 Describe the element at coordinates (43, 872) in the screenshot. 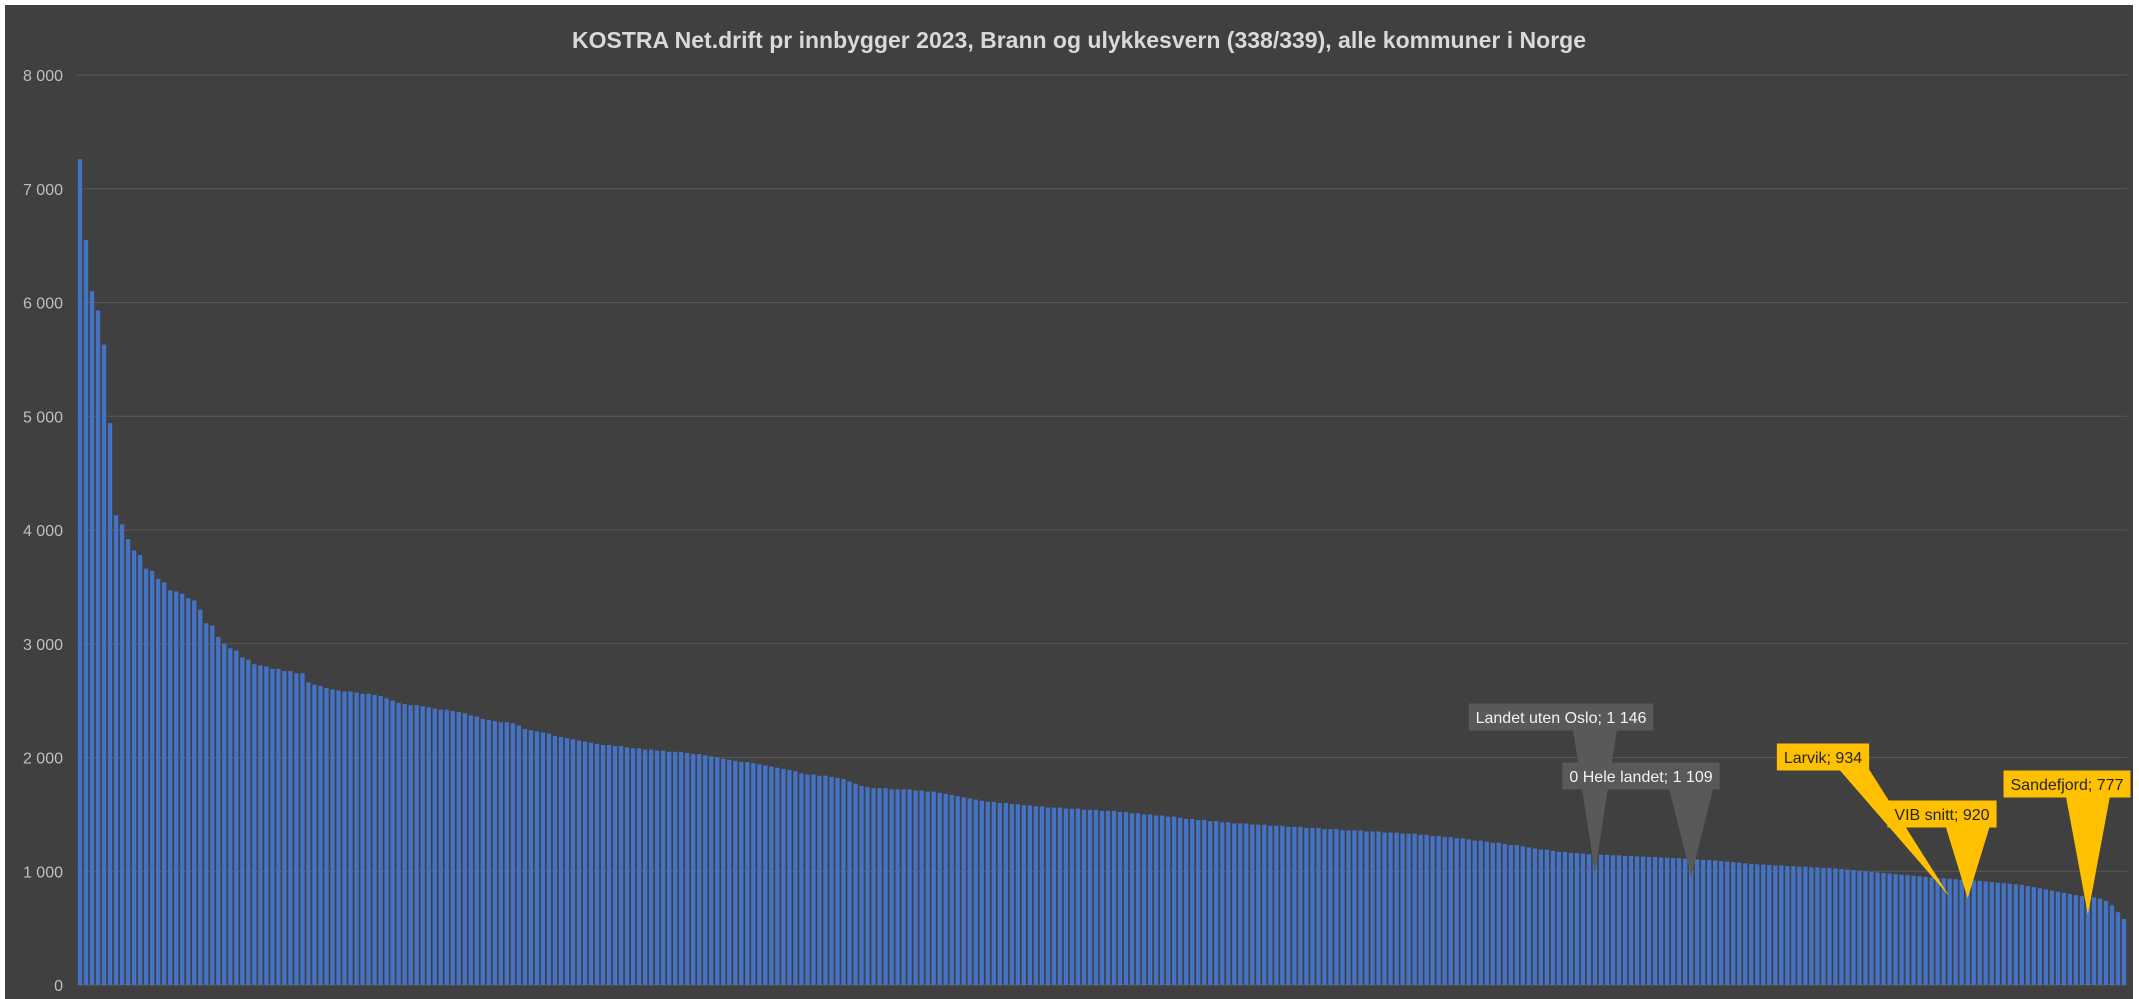

I see `y-tick-label: 1 000` at that location.